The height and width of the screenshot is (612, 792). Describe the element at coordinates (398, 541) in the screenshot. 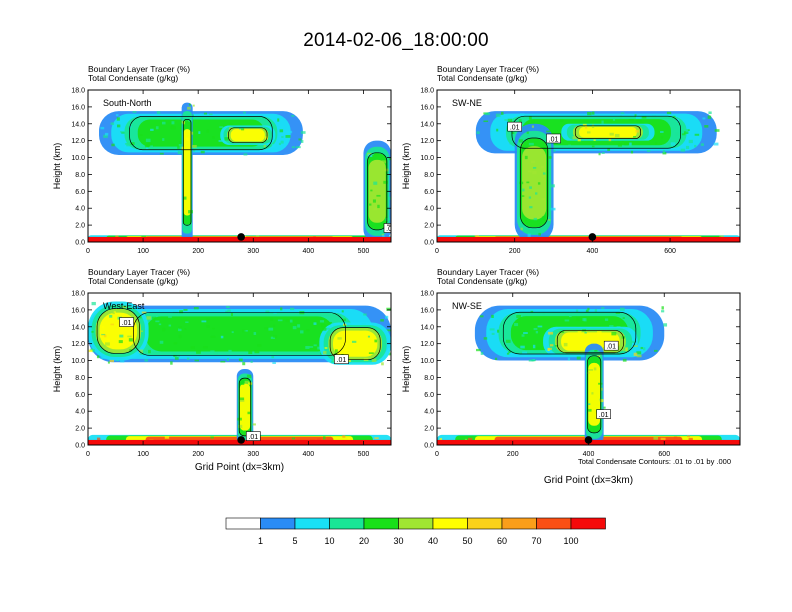

I see `colorbar-label: 30` at that location.